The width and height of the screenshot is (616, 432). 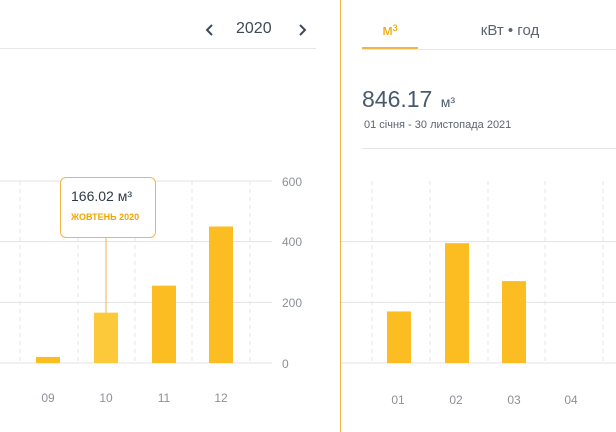 I want to click on x-tick-label: 03, so click(x=514, y=400).